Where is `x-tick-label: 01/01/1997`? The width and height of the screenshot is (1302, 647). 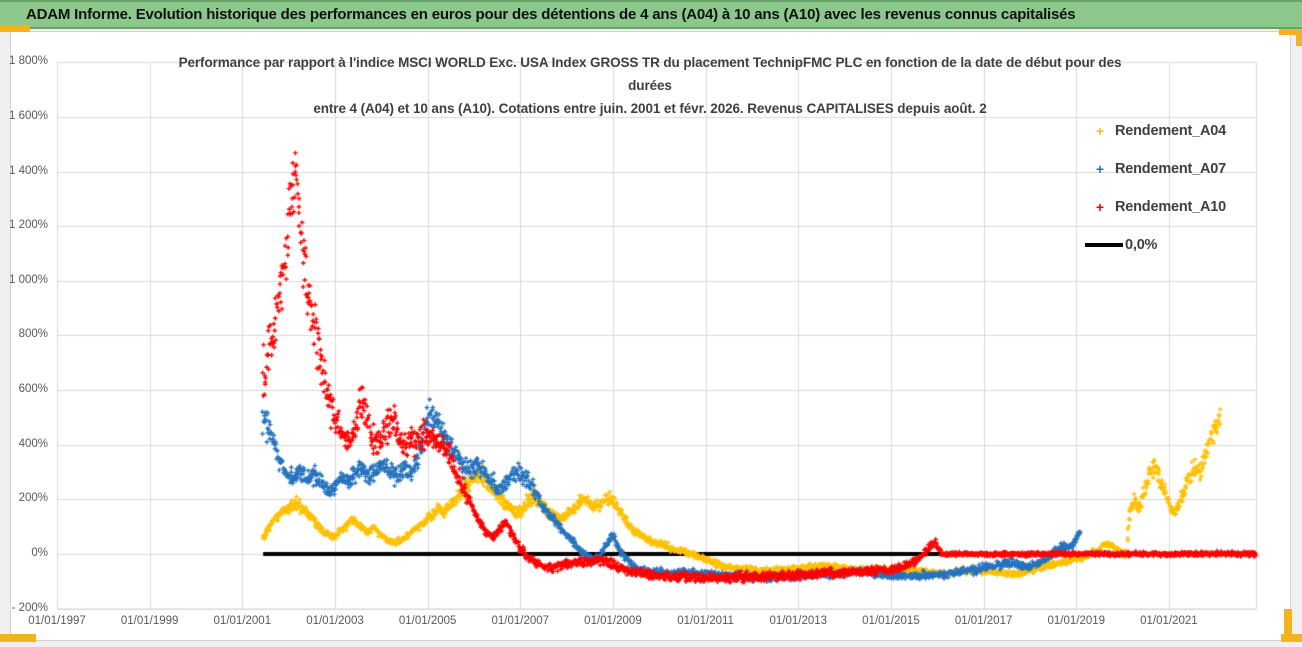
x-tick-label: 01/01/1997 is located at coordinates (57, 621).